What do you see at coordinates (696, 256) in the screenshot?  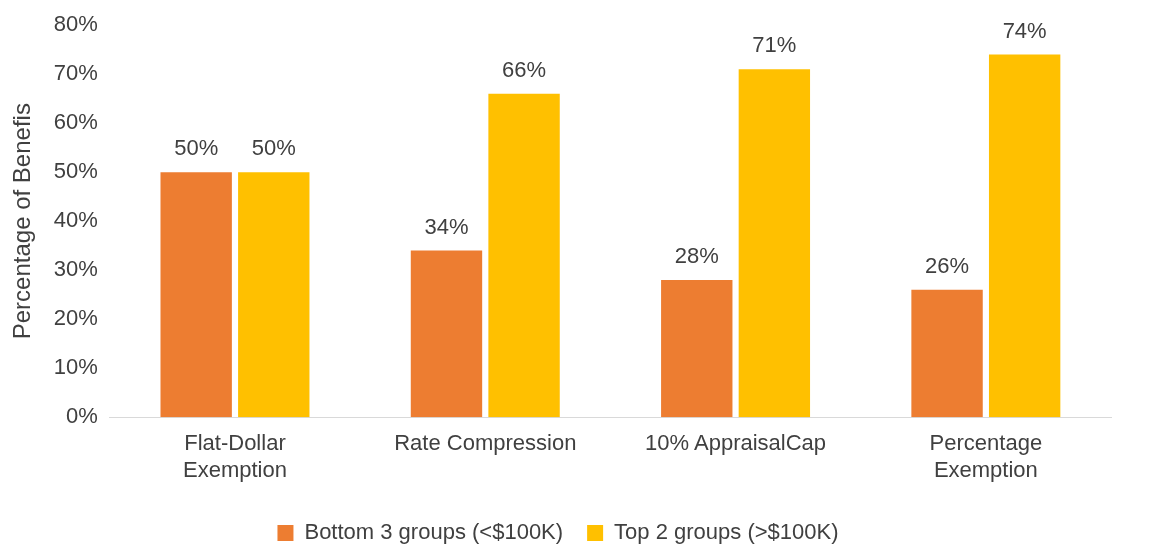 I see `data-label: 28%` at bounding box center [696, 256].